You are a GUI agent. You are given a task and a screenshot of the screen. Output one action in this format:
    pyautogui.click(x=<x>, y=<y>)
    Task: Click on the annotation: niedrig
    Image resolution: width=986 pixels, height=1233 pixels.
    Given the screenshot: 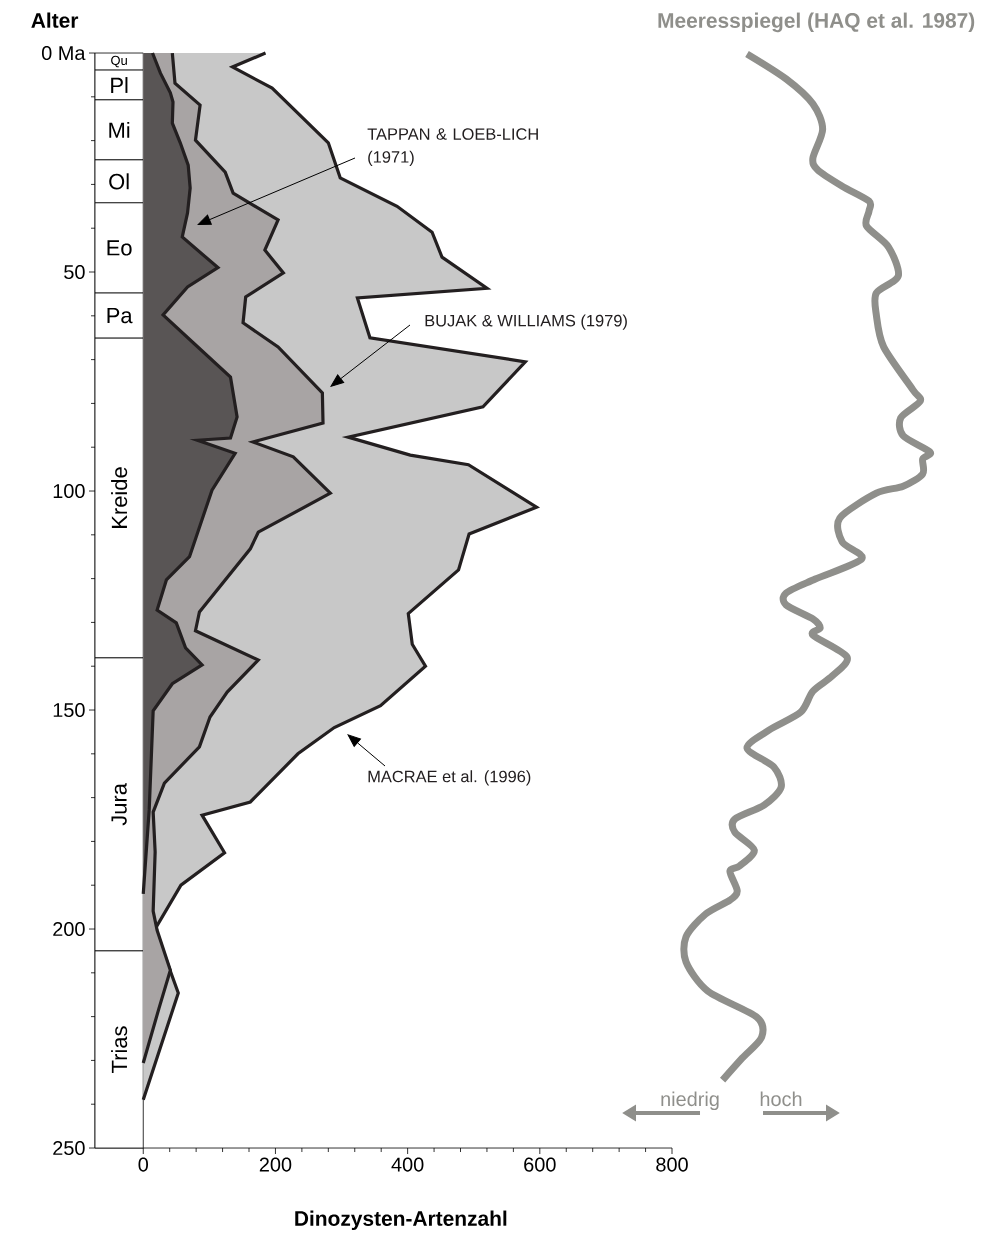 What is the action you would take?
    pyautogui.click(x=690, y=1101)
    